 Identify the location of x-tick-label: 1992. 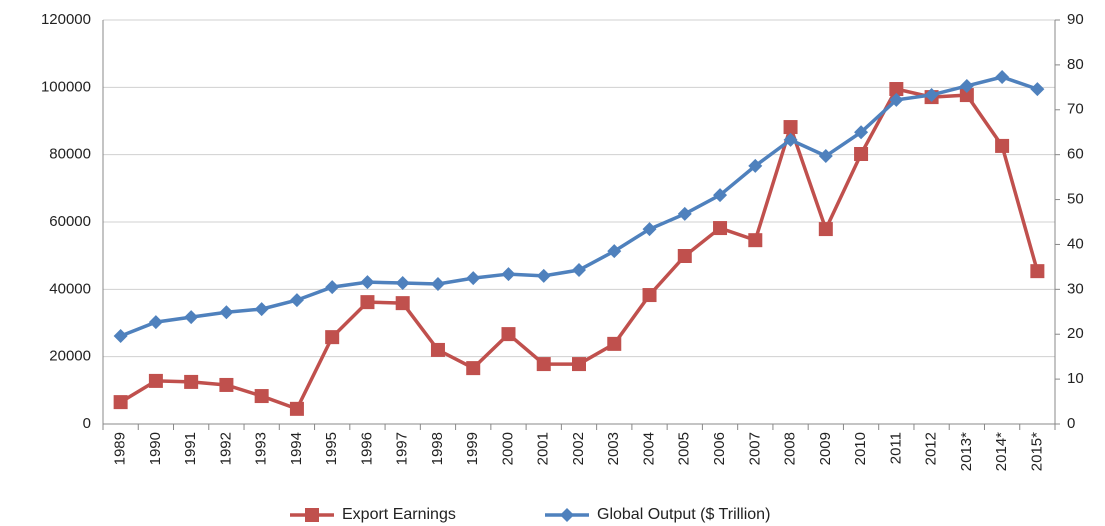
(225, 448).